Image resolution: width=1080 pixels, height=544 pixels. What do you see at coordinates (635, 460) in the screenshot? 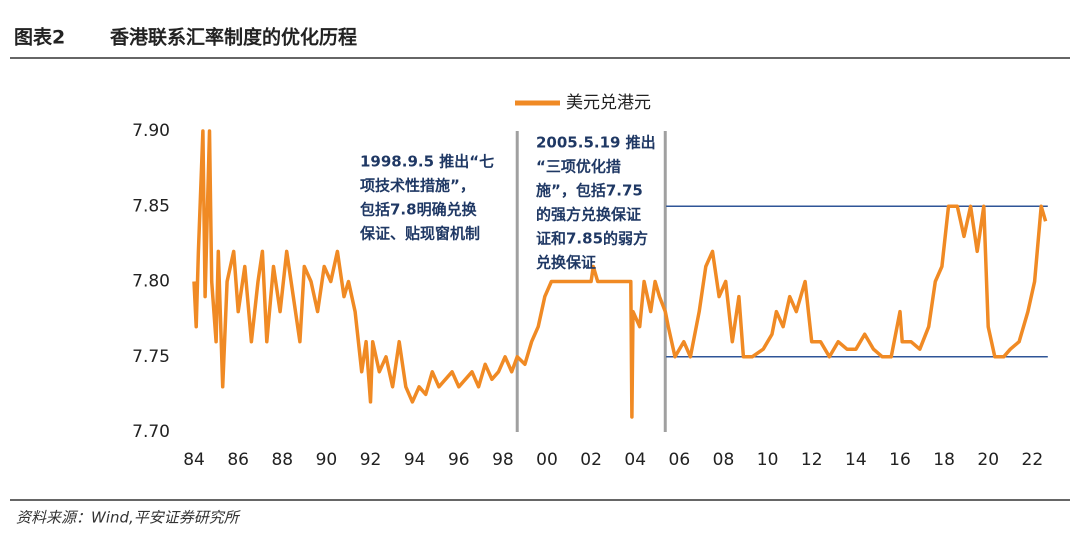
I see `x-tick-label: 04` at bounding box center [635, 460].